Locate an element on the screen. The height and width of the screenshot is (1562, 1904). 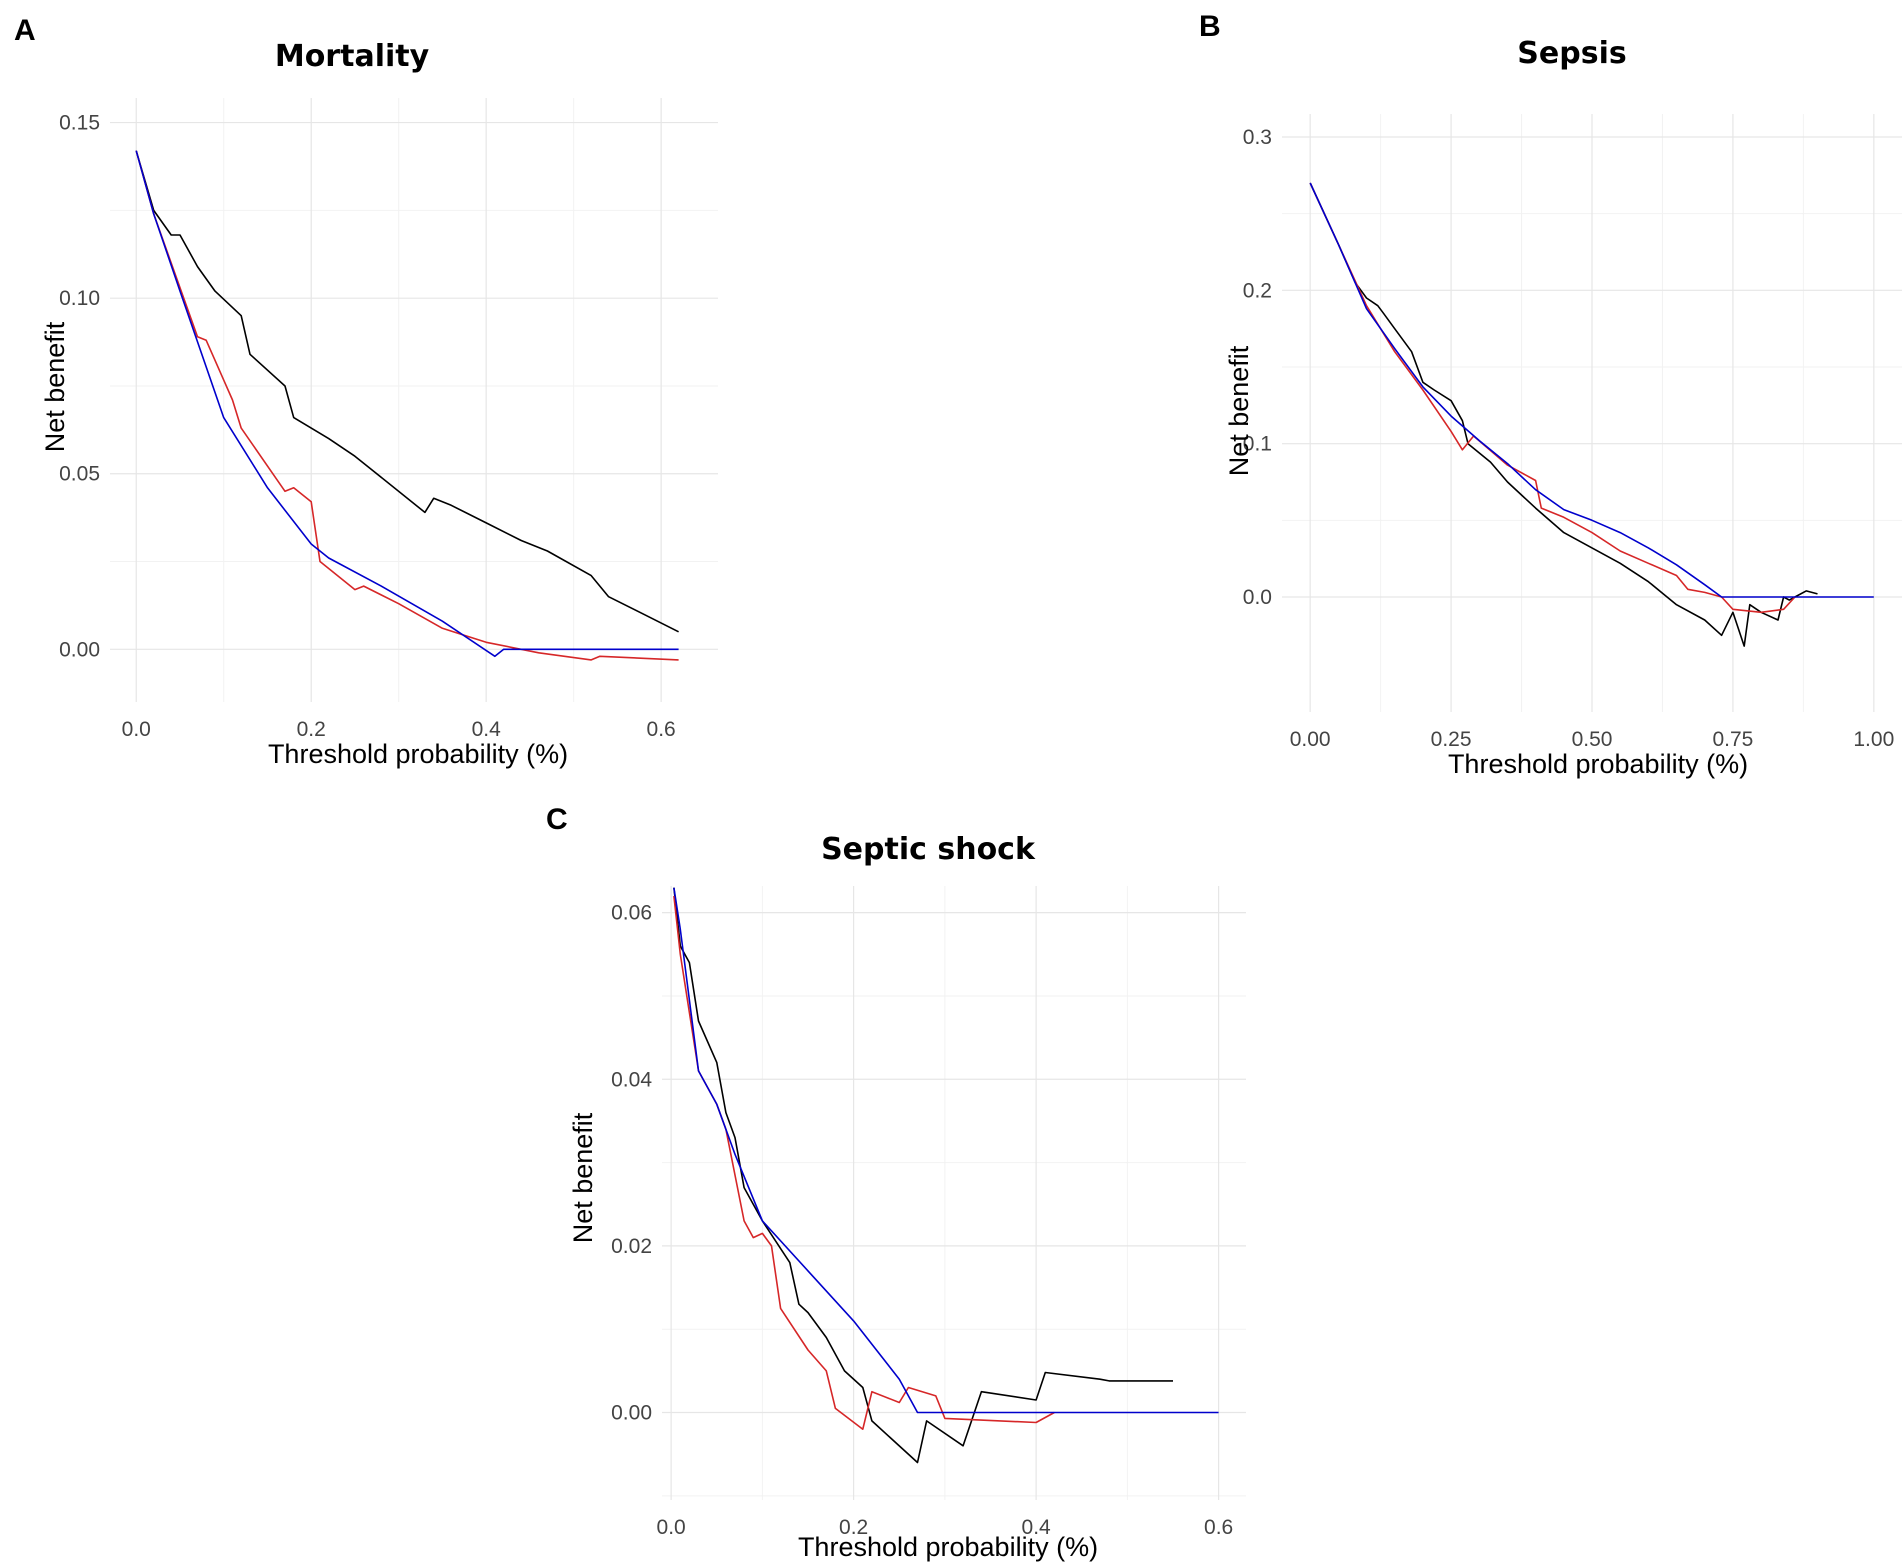
sepsis-y-tick-label: 0.1 is located at coordinates (1257, 444).